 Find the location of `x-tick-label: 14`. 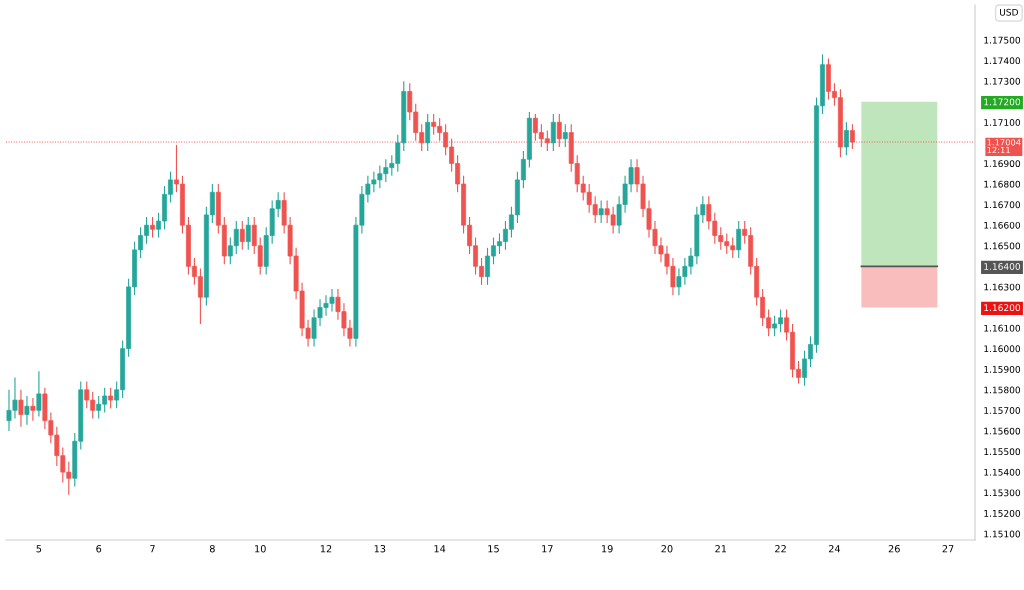

x-tick-label: 14 is located at coordinates (440, 549).